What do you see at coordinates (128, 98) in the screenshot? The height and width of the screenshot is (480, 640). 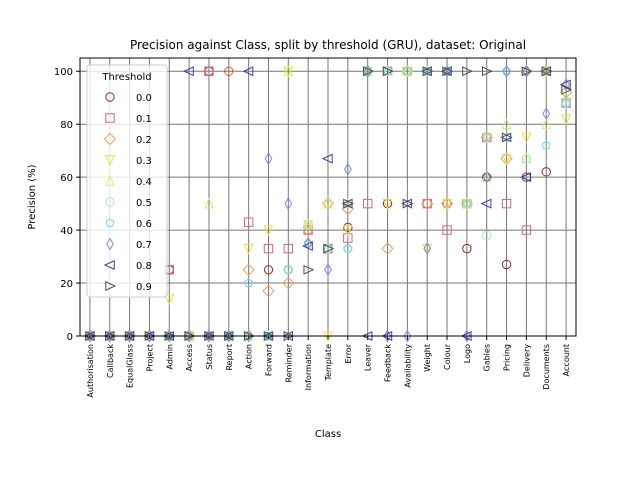 I see `legend-item: 0.0` at bounding box center [128, 98].